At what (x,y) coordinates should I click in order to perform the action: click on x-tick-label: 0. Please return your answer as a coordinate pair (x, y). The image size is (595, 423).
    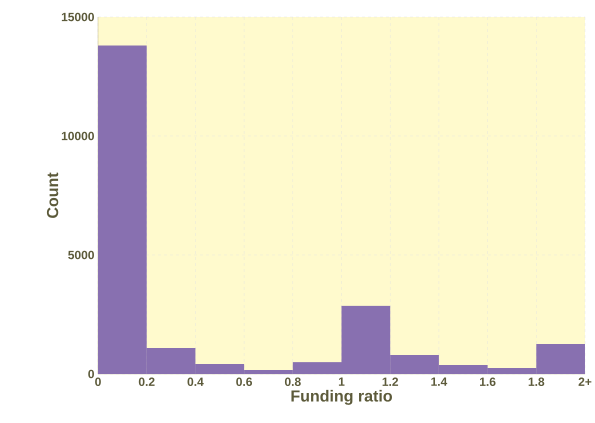
    Looking at the image, I should click on (98, 382).